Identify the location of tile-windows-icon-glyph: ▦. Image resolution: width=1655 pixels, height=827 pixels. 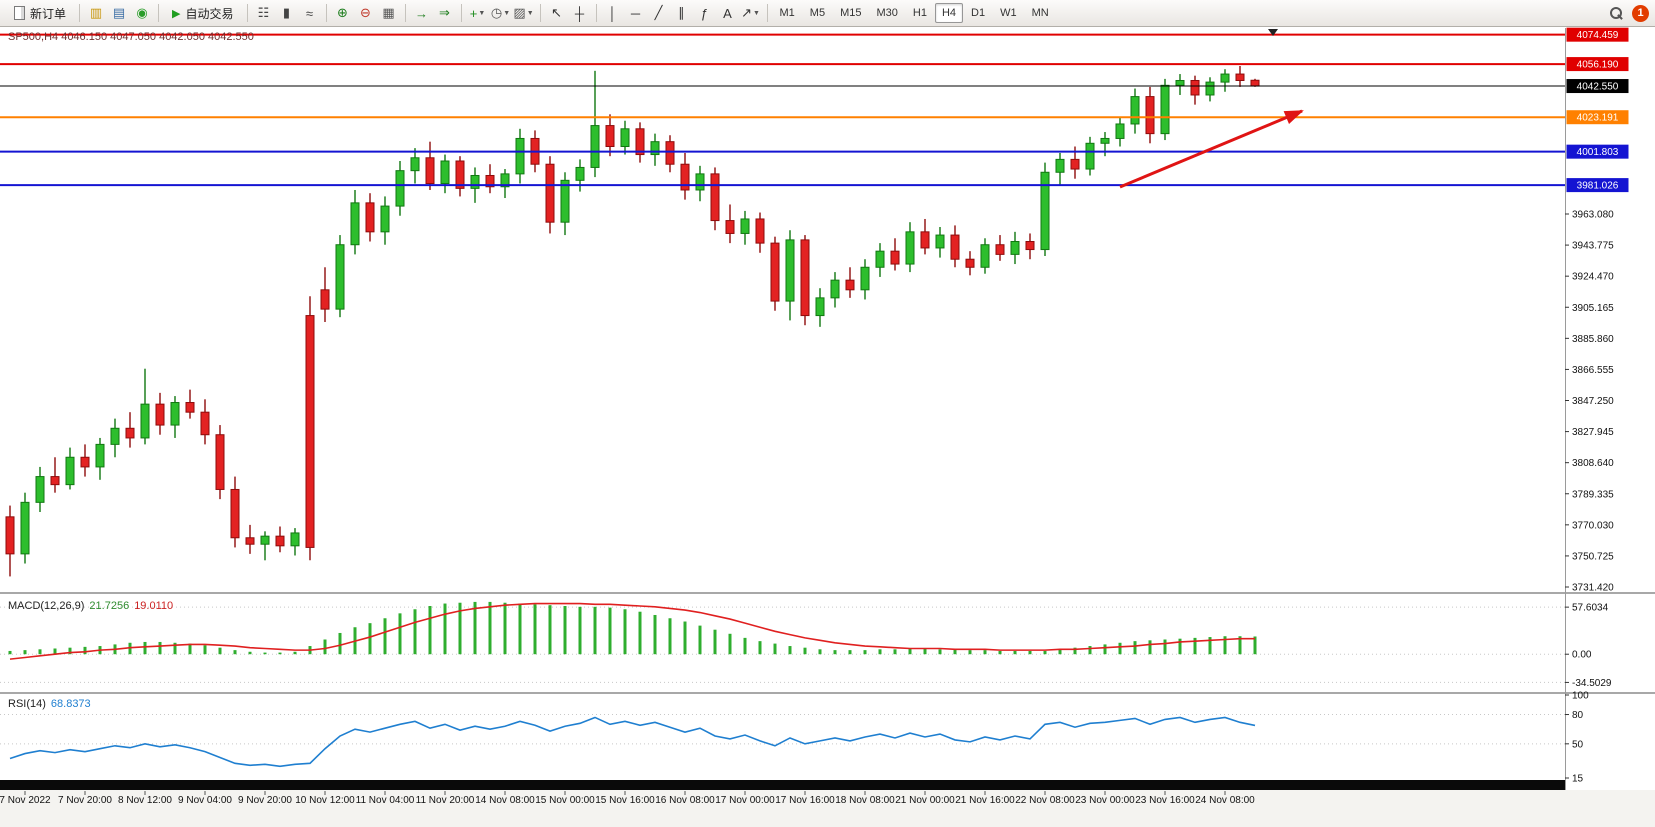
(388, 12).